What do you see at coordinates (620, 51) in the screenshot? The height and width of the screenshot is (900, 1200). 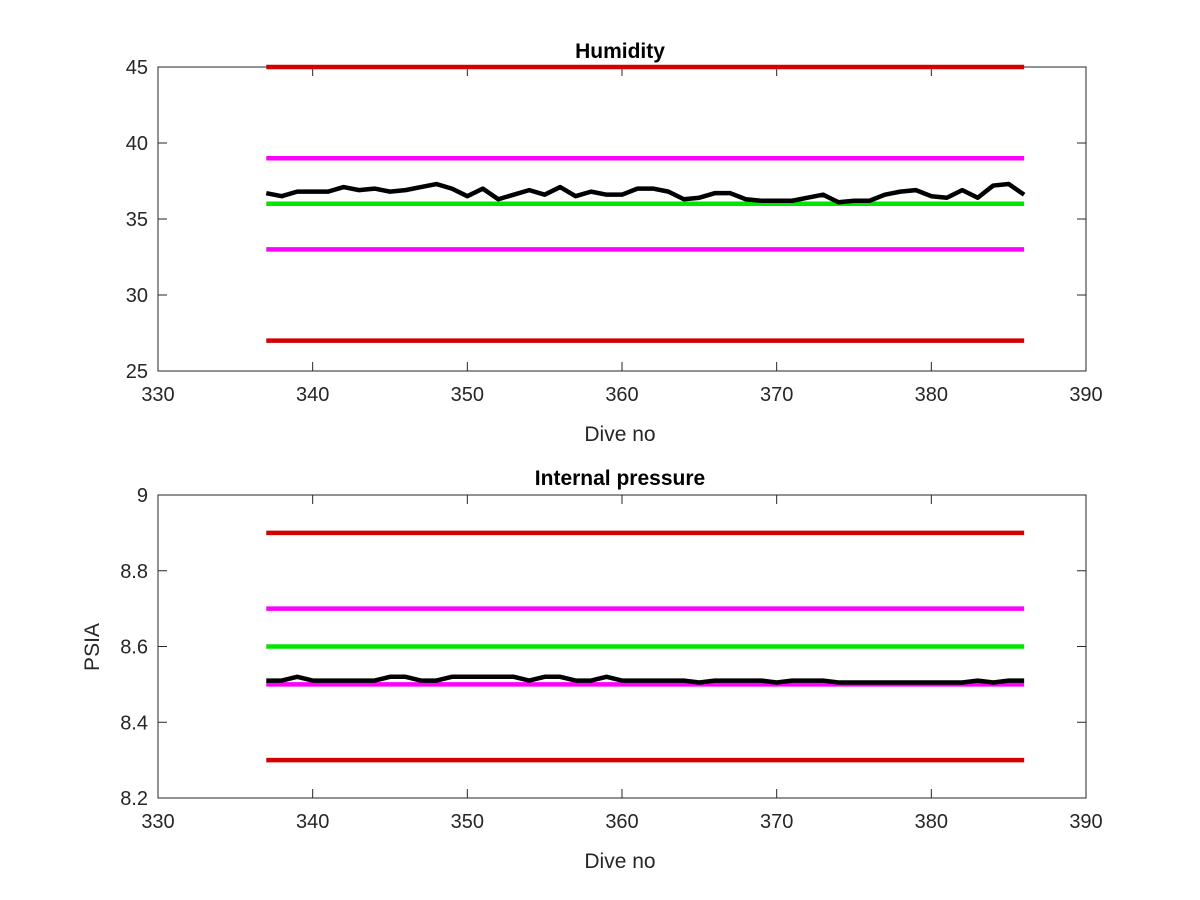 I see `chart-title: Humidity` at bounding box center [620, 51].